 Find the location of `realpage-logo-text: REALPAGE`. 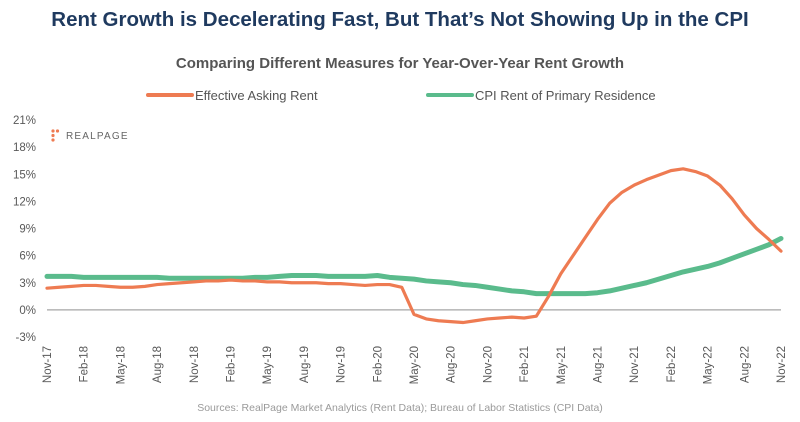

realpage-logo-text: REALPAGE is located at coordinates (97, 136).